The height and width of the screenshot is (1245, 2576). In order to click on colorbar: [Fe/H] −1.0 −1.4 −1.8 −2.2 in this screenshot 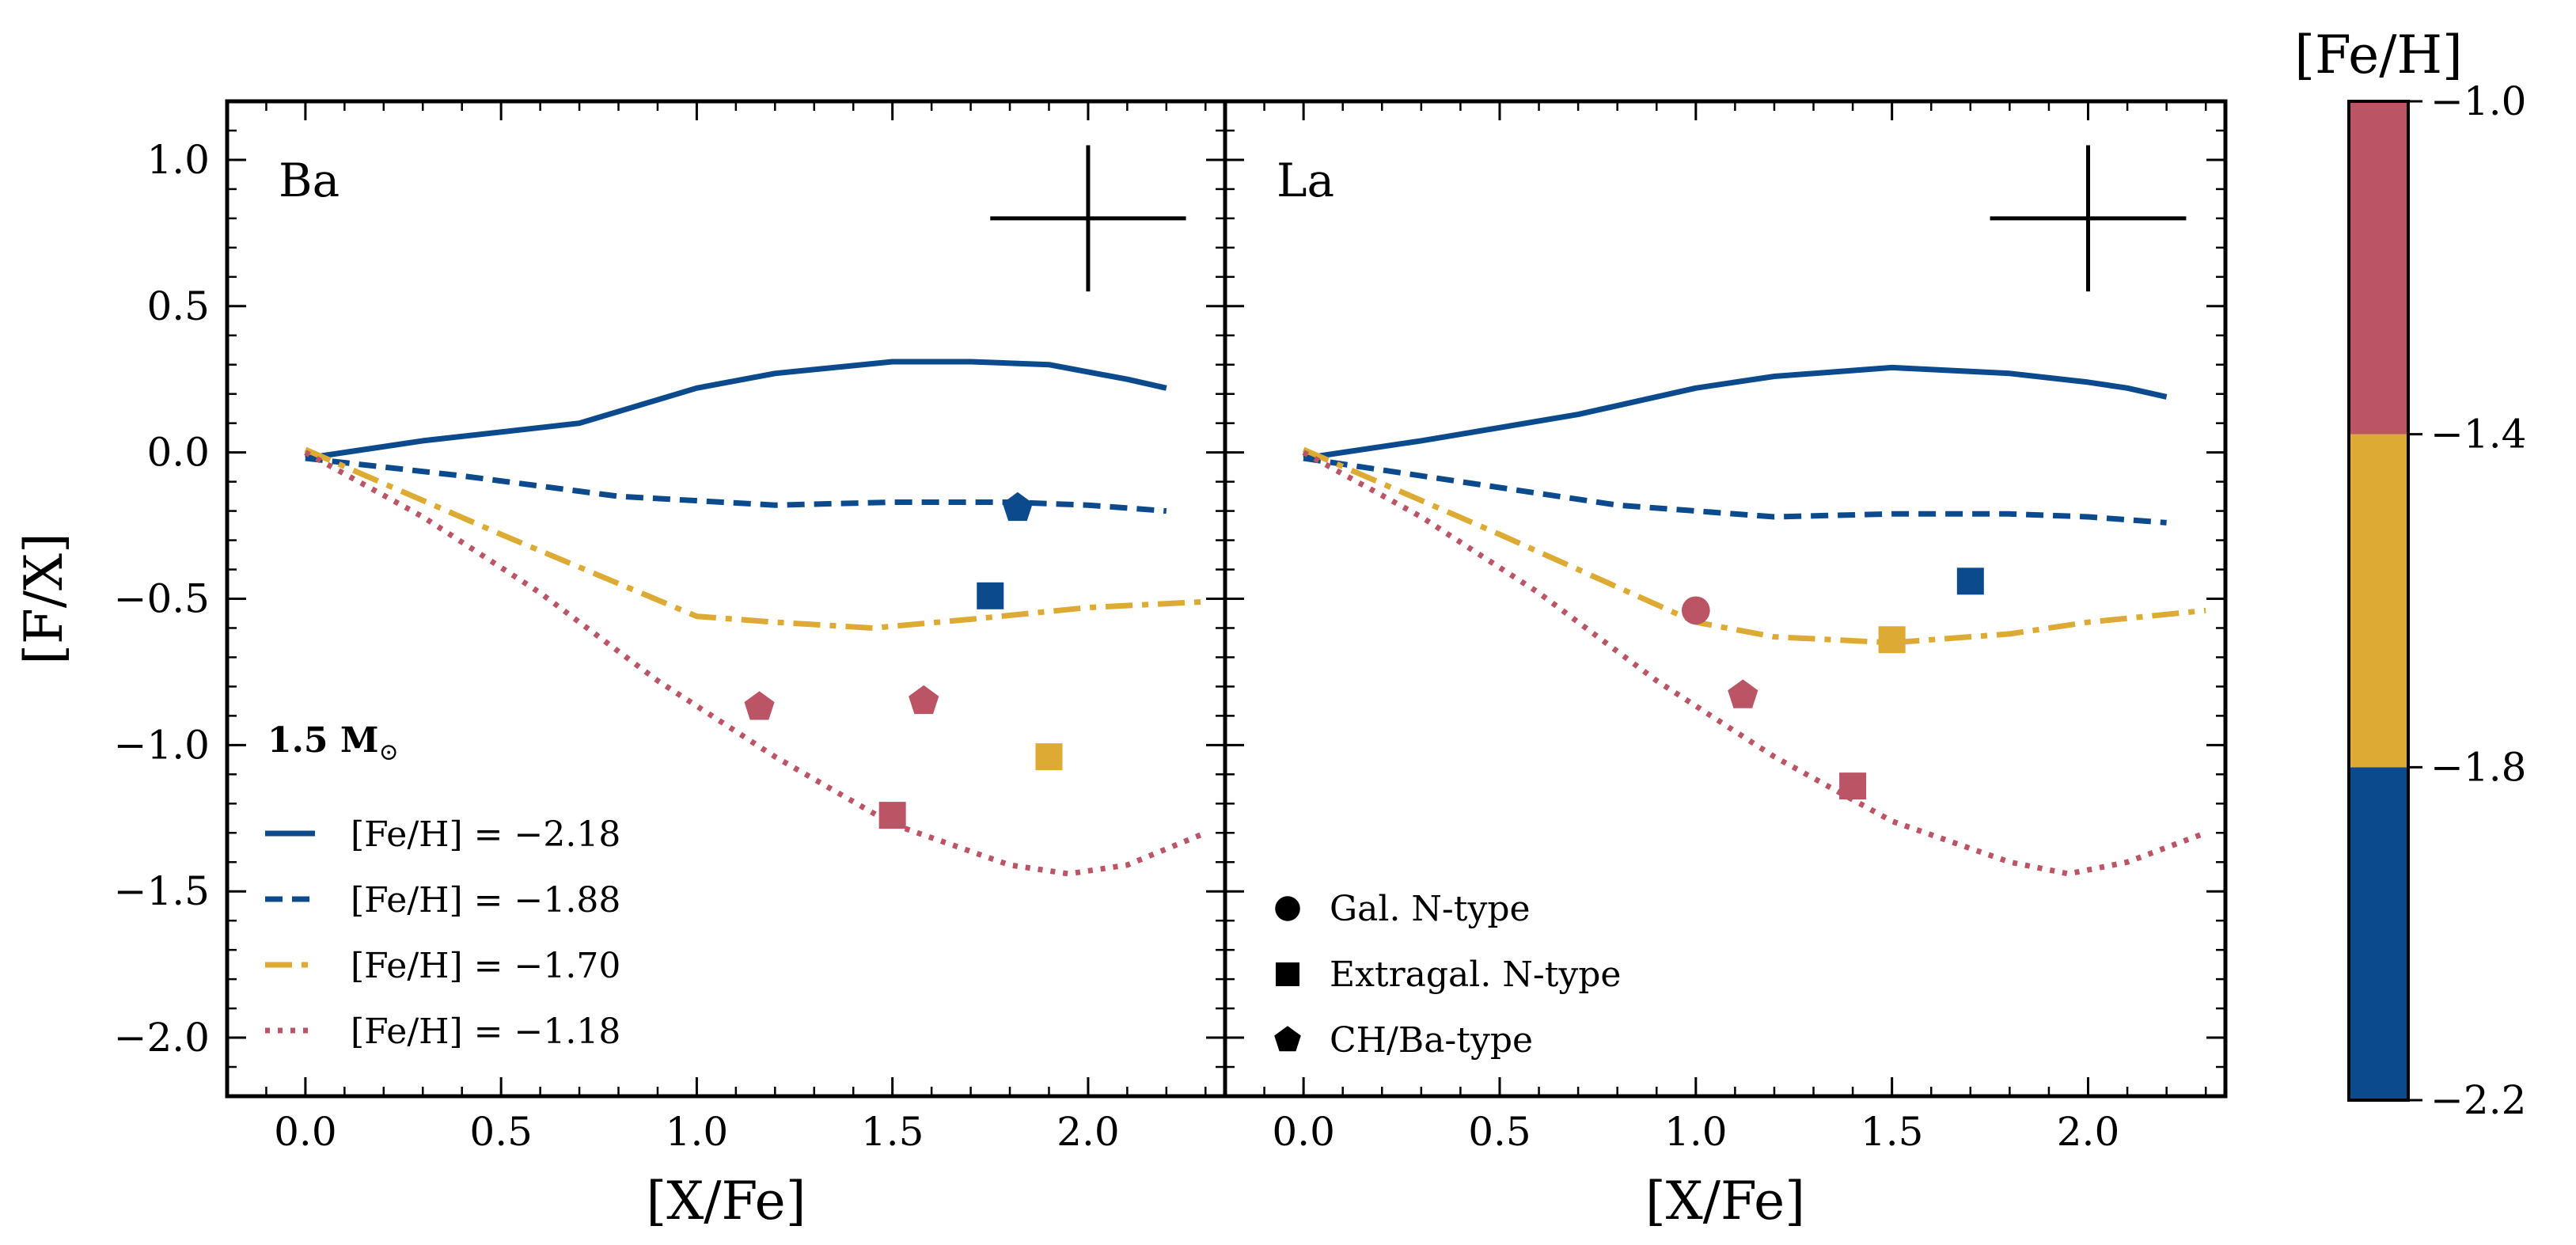, I will do `click(2410, 574)`.